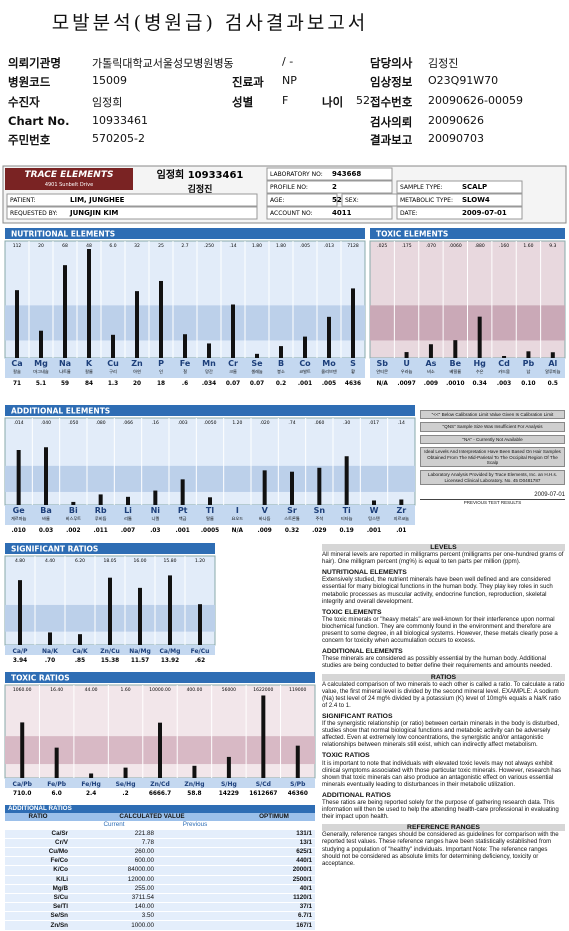 This screenshot has width=569, height=931. What do you see at coordinates (334, 187) in the screenshot?
I see `field-value: 2` at bounding box center [334, 187].